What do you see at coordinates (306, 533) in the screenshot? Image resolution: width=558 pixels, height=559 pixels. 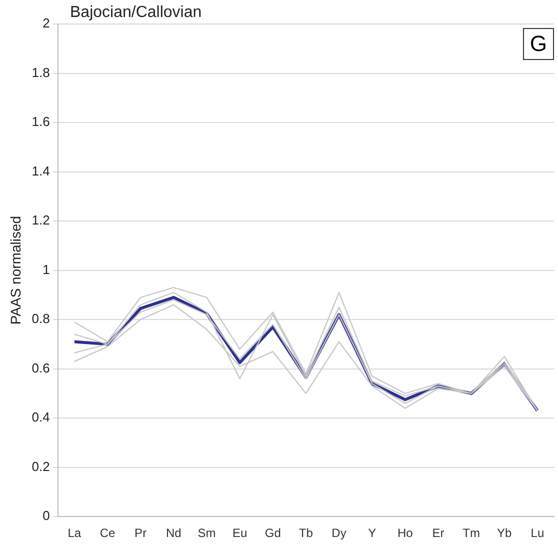 I see `x-tick-label: Tb` at bounding box center [306, 533].